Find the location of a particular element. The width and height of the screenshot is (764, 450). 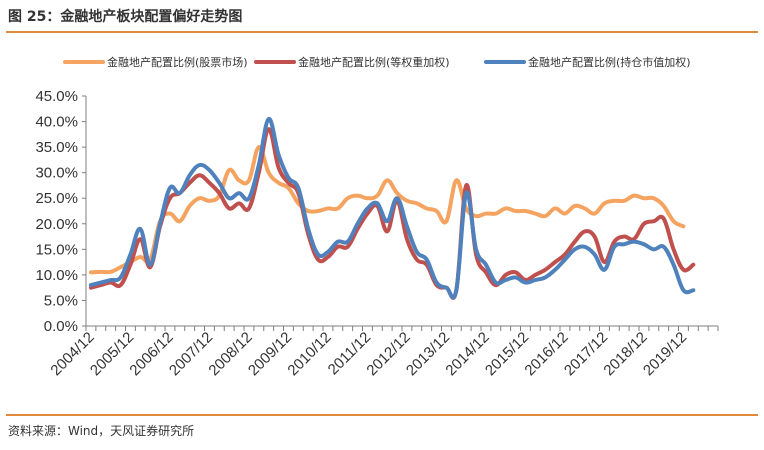

y-tick-label: 10.0% is located at coordinates (56, 275).